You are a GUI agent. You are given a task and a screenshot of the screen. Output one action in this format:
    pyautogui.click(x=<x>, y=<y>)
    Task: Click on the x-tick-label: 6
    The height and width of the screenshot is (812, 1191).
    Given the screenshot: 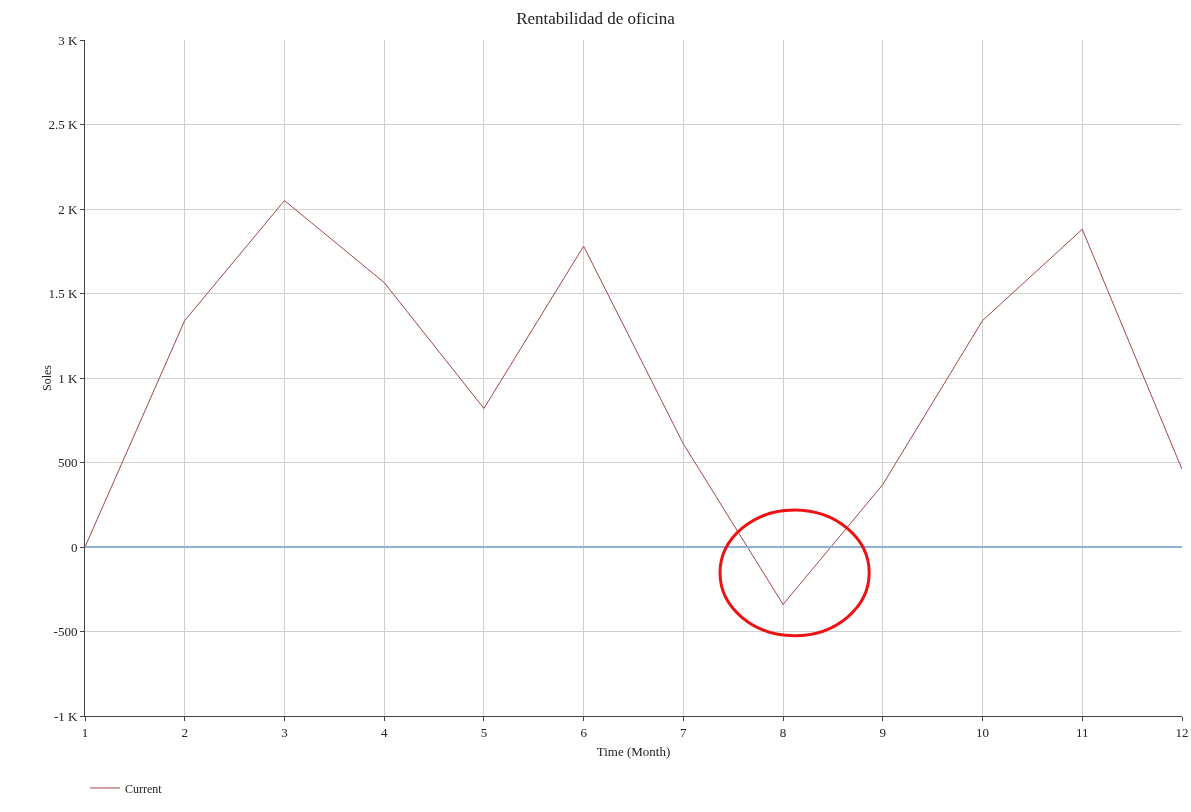 What is the action you would take?
    pyautogui.click(x=584, y=732)
    